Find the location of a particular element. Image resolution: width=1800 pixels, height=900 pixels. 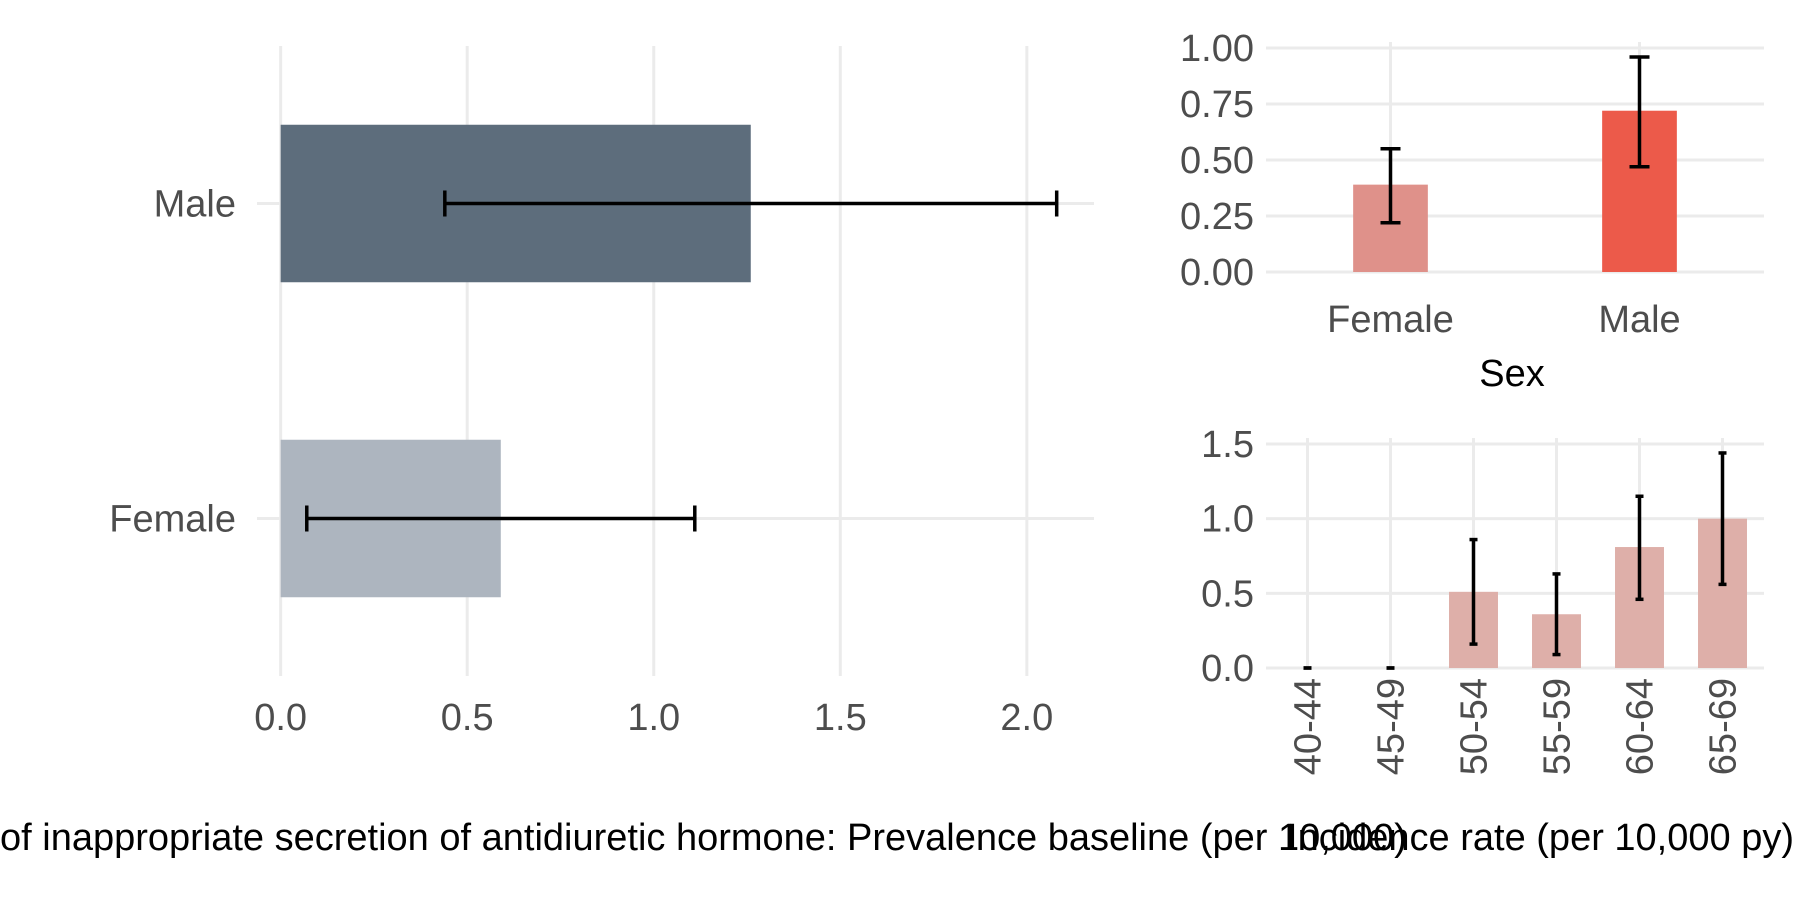

x-tick-label: 40-44 is located at coordinates (1309, 726).